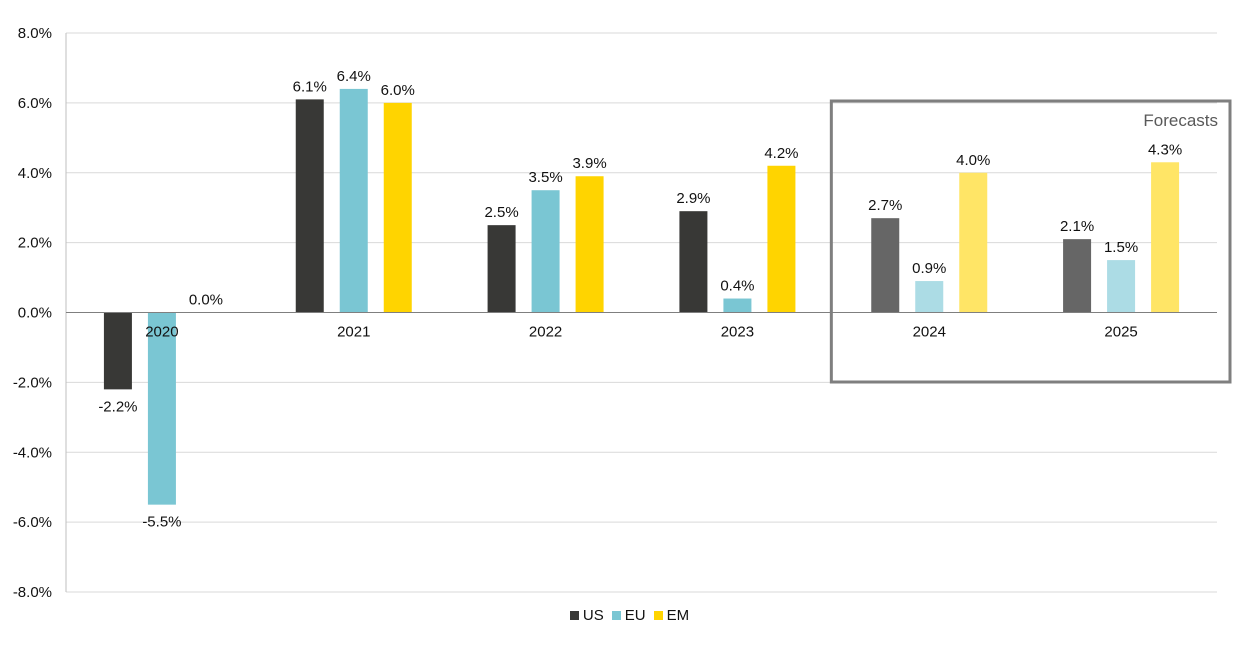 The height and width of the screenshot is (655, 1259). What do you see at coordinates (117, 351) in the screenshot?
I see `bar-us-2020` at bounding box center [117, 351].